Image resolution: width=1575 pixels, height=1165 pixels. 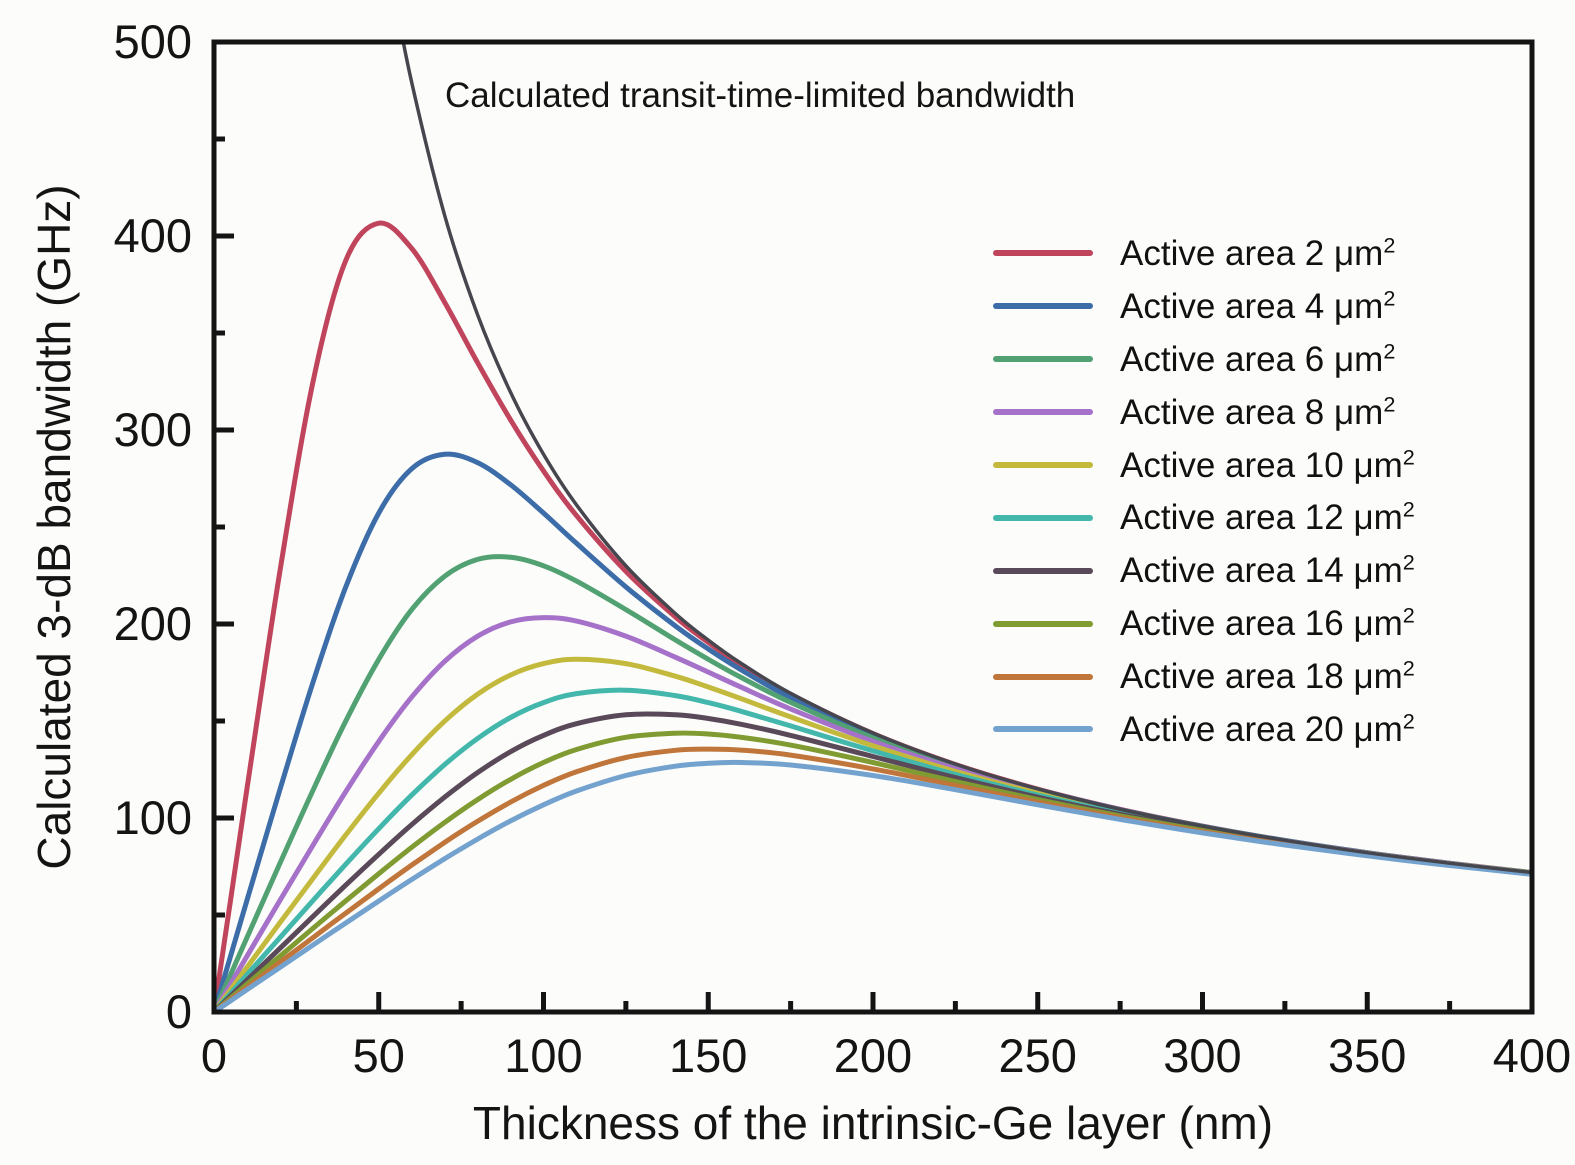 I want to click on x-tick-label-250: 250, so click(x=1038, y=1055).